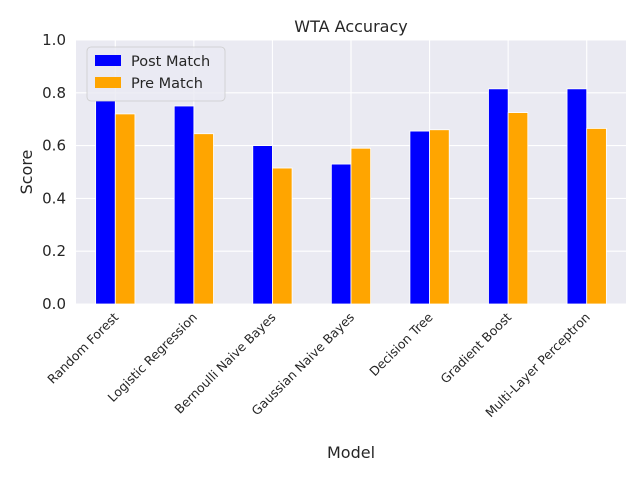 Image resolution: width=640 pixels, height=480 pixels. Describe the element at coordinates (54, 40) in the screenshot. I see `y-tick-label: 1.0` at that location.